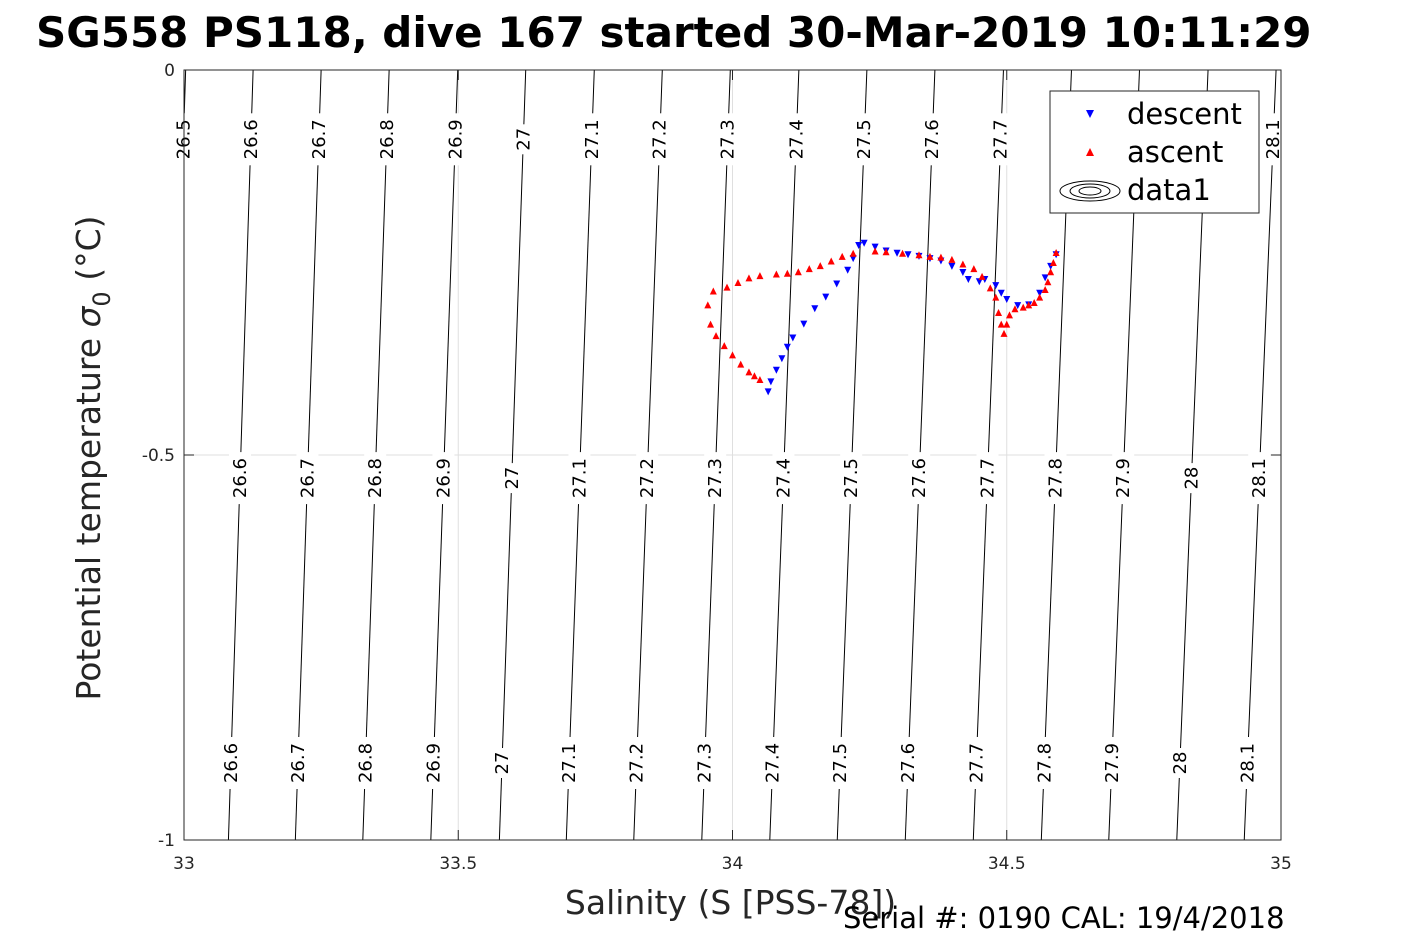 Image resolution: width=1417 pixels, height=945 pixels. I want to click on isopycnal-label-text: 28.1, so click(1247, 763).